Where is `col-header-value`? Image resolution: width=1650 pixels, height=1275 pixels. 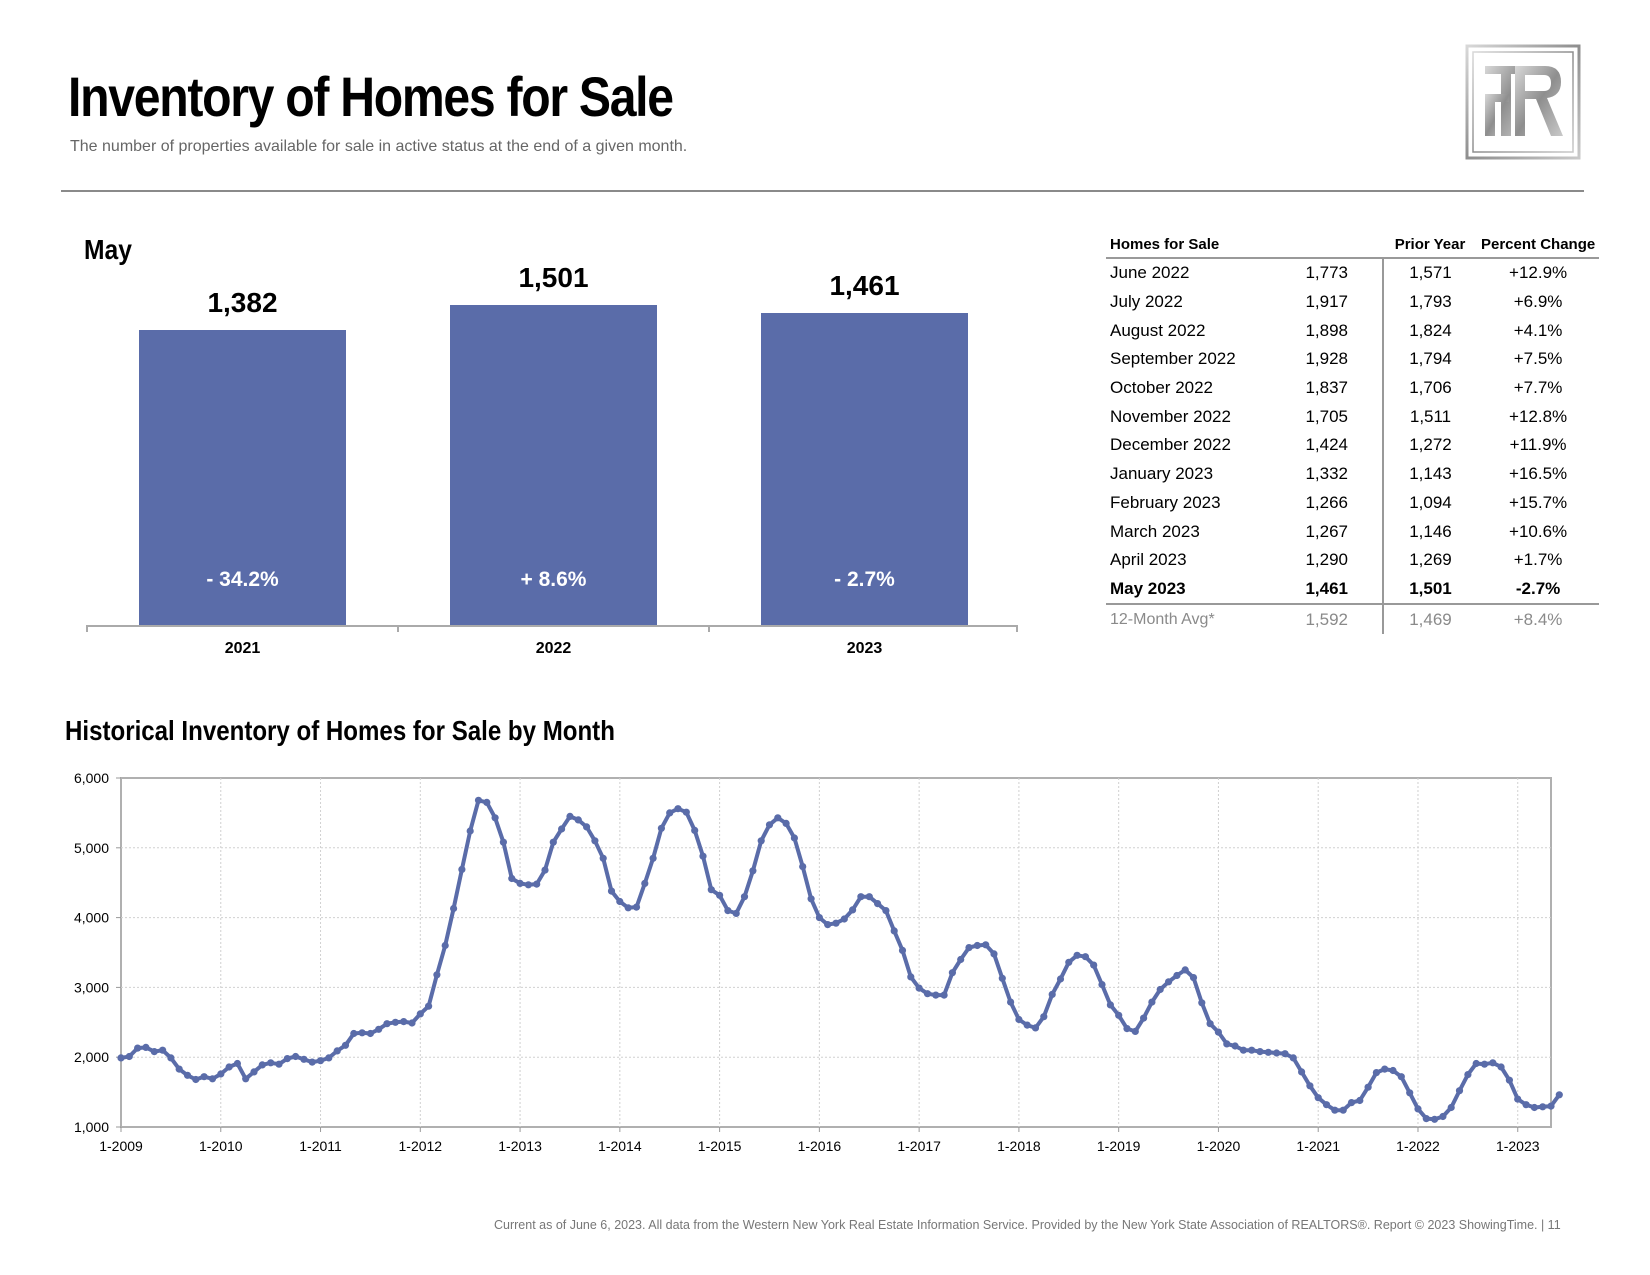
col-header-value is located at coordinates (1328, 246).